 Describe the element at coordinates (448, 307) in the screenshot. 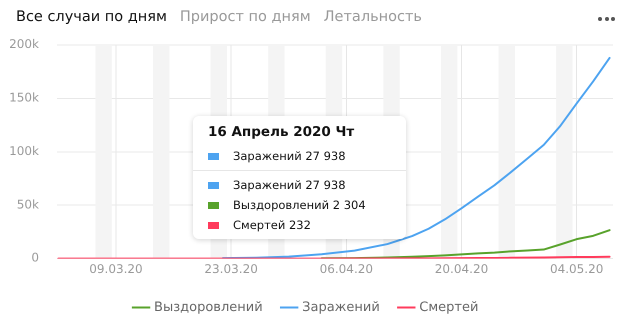

I see `legend-label: Смертей` at that location.